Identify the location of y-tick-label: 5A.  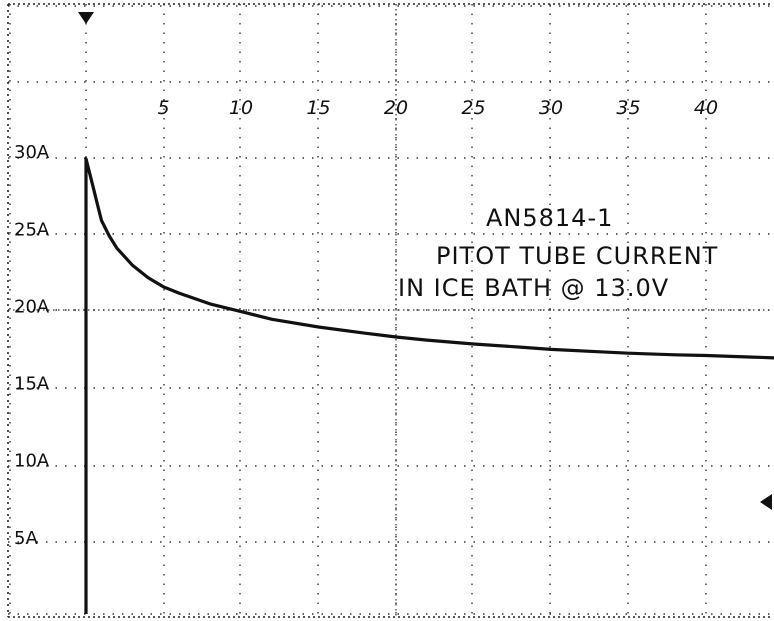
(26, 538).